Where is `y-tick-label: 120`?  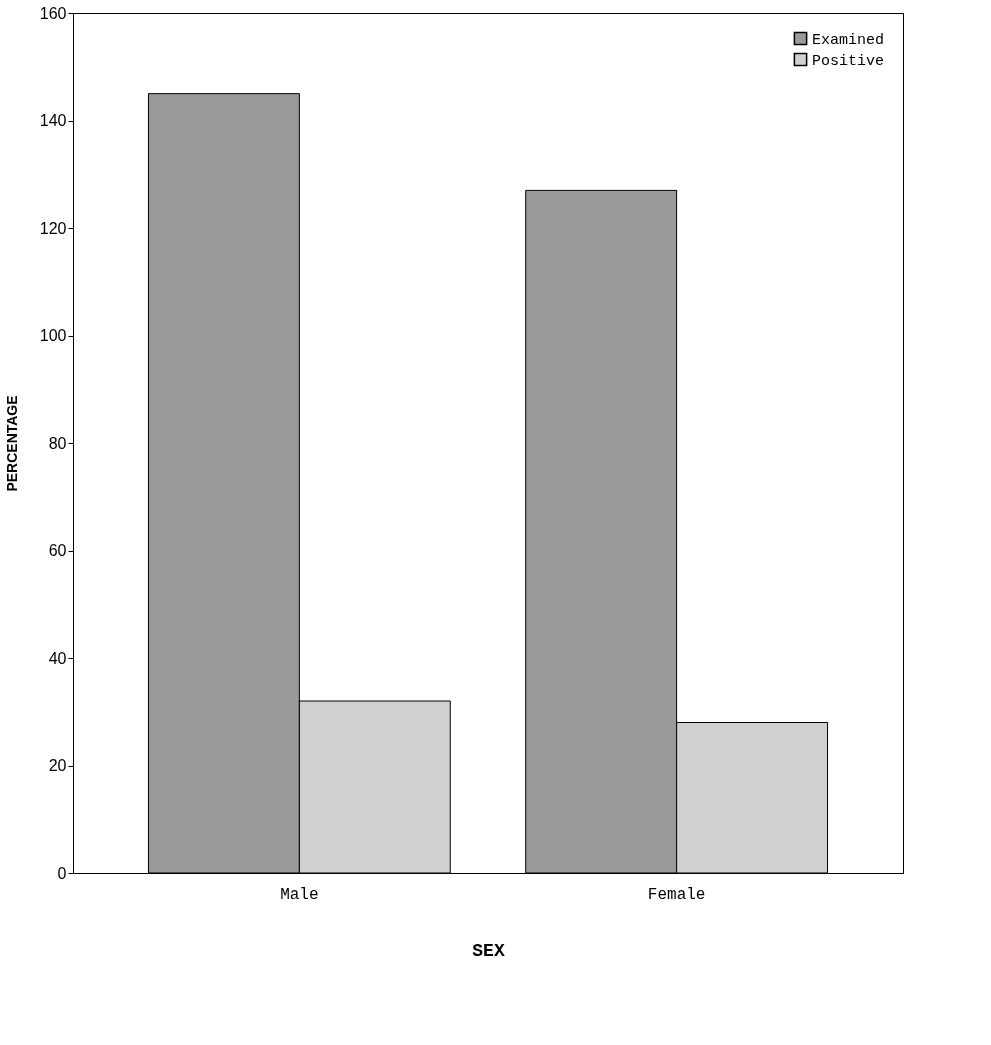
y-tick-label: 120 is located at coordinates (53, 228).